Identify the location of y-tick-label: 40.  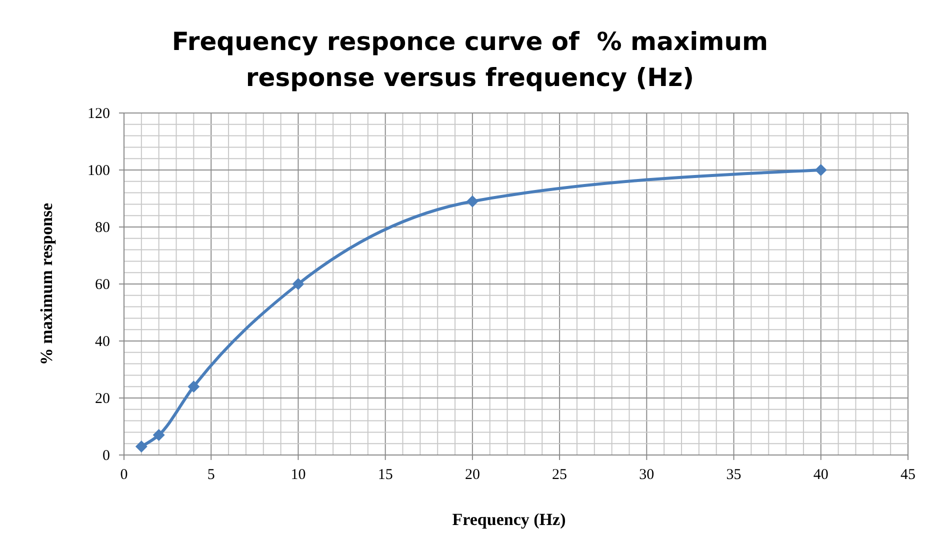
(102, 342).